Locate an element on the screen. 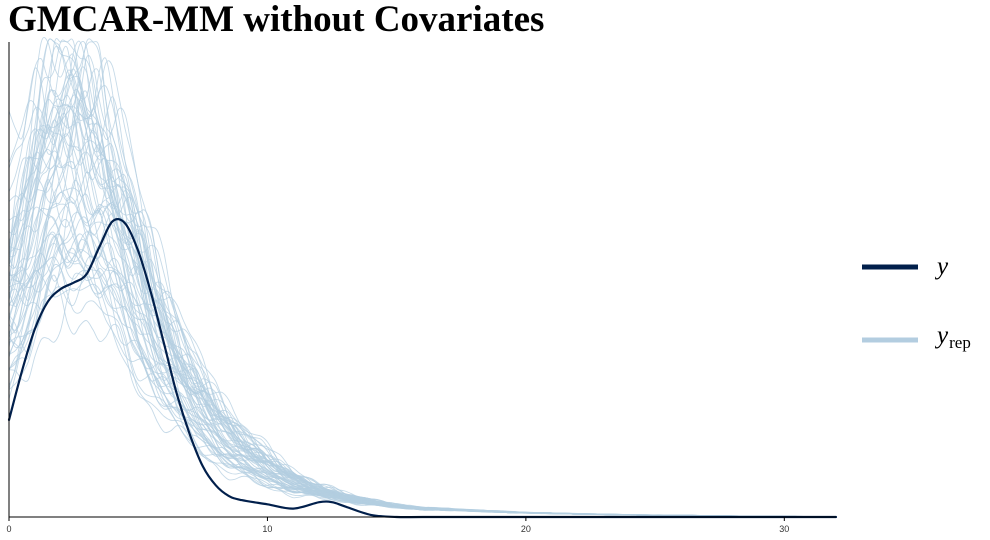 The height and width of the screenshot is (540, 990). chart-title: GMCAR-MM without Covariates is located at coordinates (276, 20).